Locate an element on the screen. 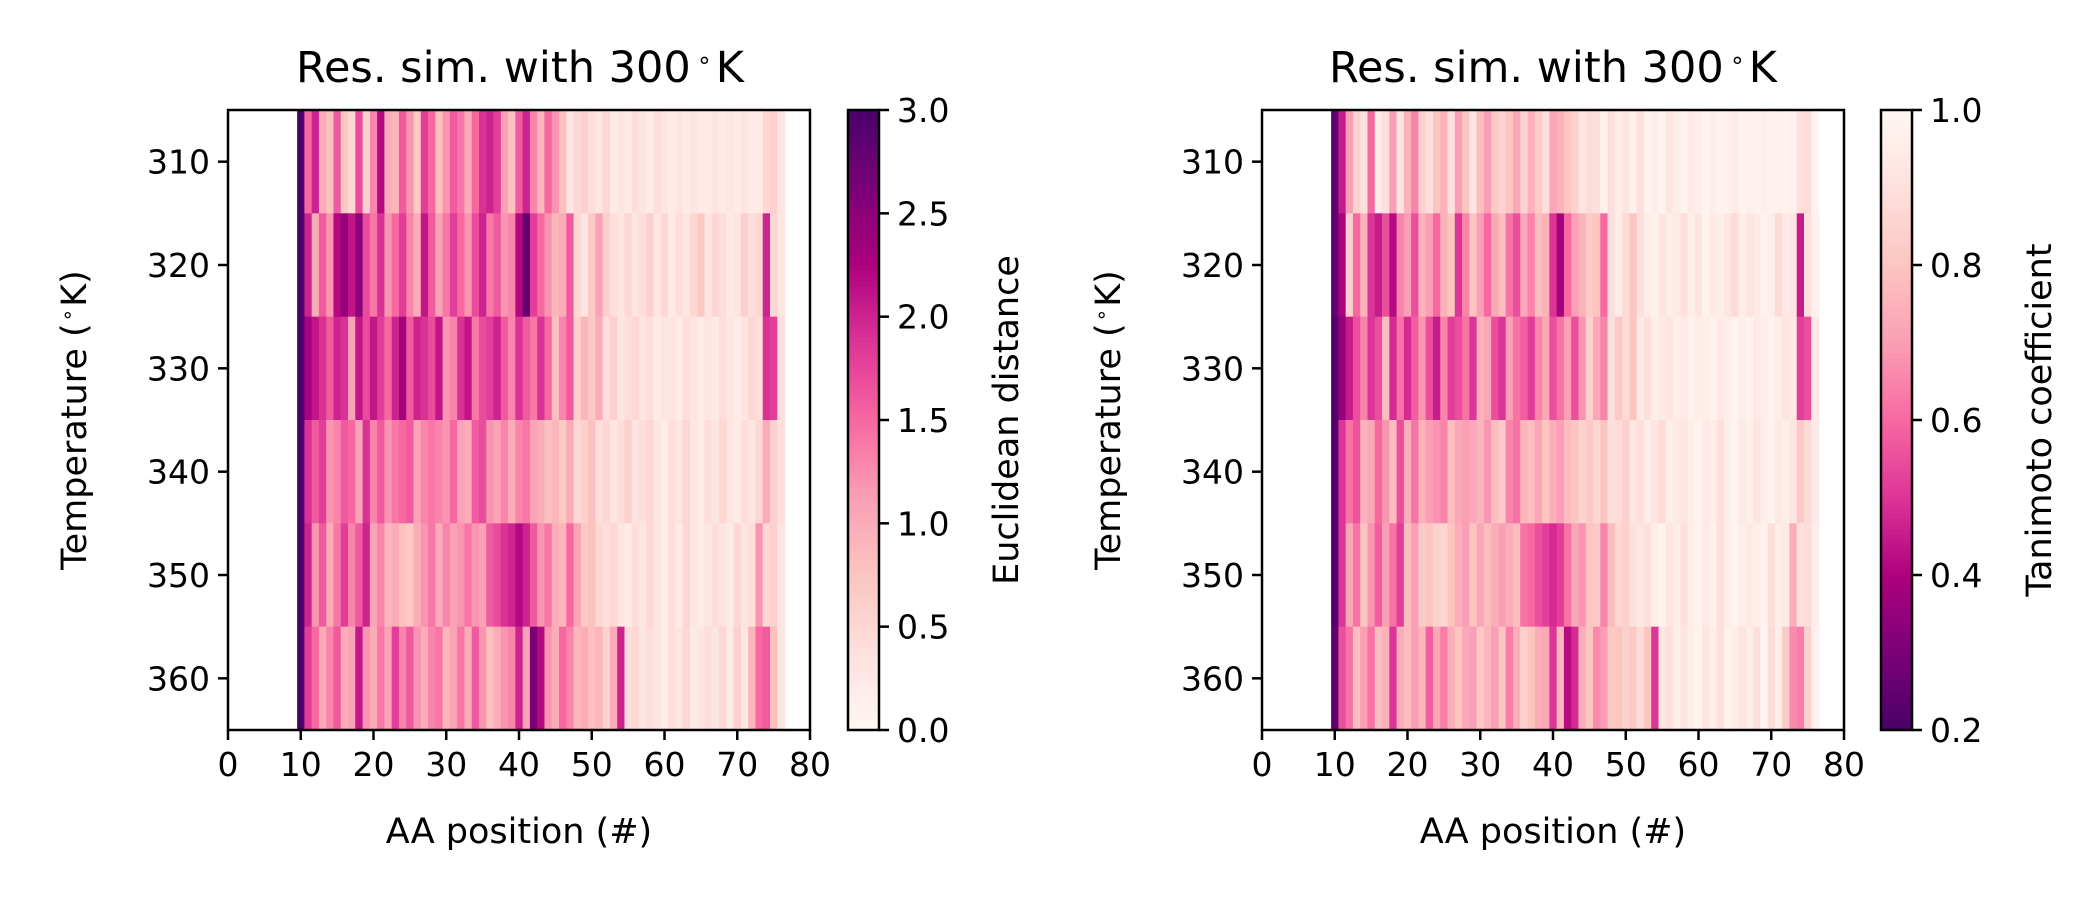 This screenshot has height=900, width=2100. x-tick-label: 60 is located at coordinates (665, 764).